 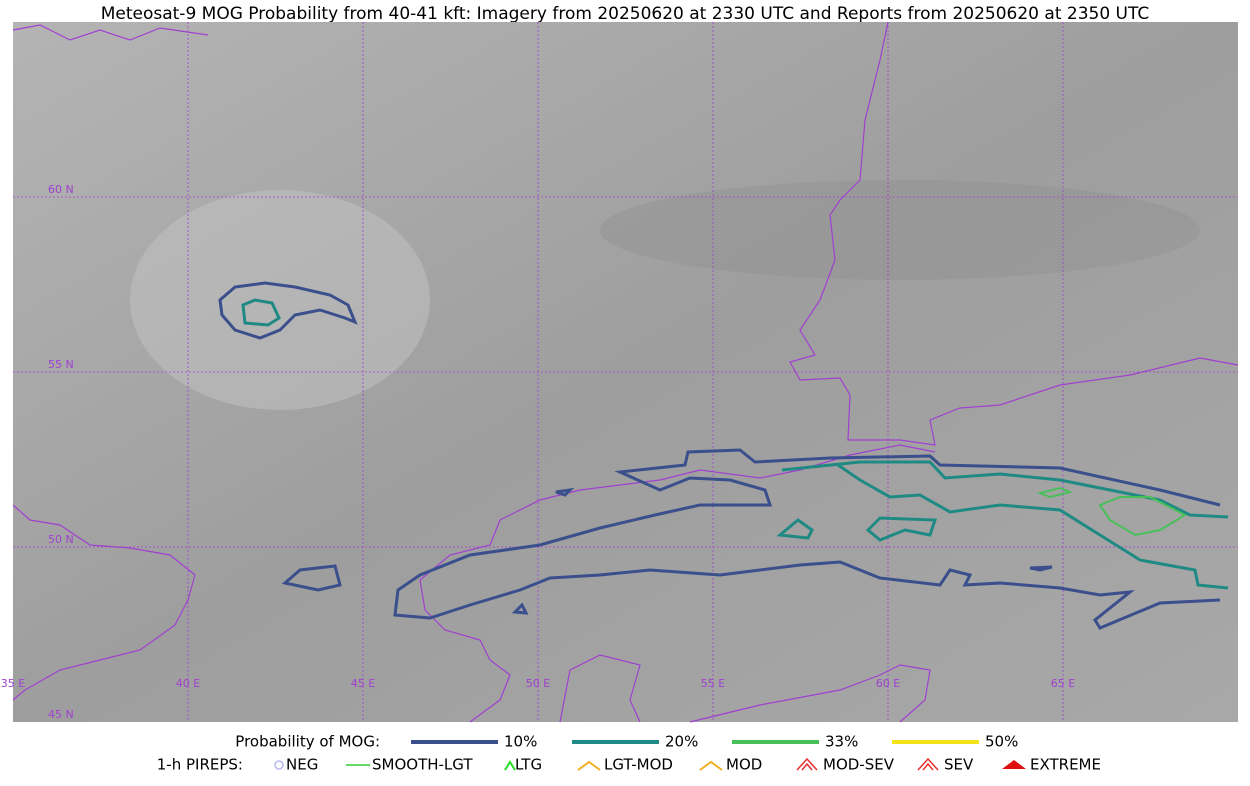 What do you see at coordinates (200, 765) in the screenshot?
I see `legend-title: 1-h PIREPS:` at bounding box center [200, 765].